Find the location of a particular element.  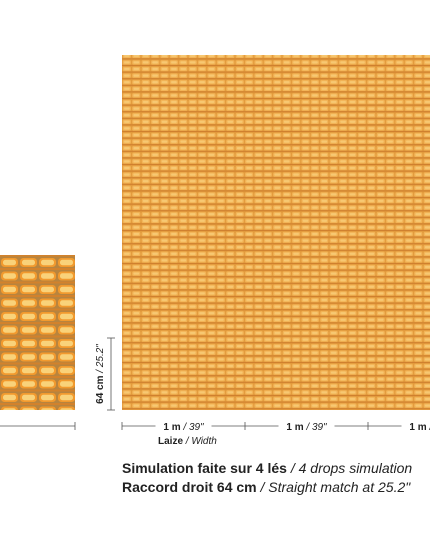

note-text: Raccord droit 64 cm is located at coordinates (189, 487).